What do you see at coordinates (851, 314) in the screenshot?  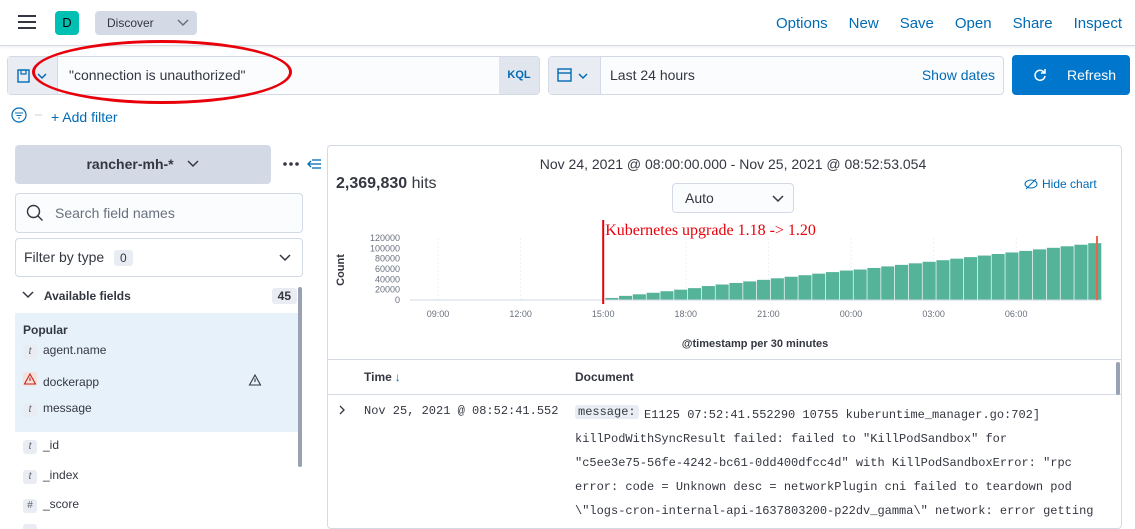 I see `x-tick-label: 00:00` at bounding box center [851, 314].